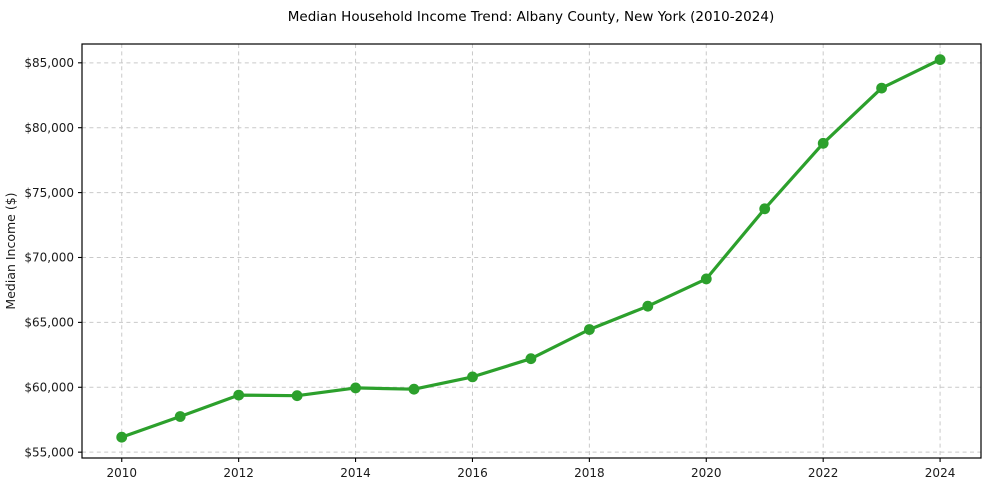 The height and width of the screenshot is (490, 989). I want to click on x-tick-label: 2020, so click(706, 473).